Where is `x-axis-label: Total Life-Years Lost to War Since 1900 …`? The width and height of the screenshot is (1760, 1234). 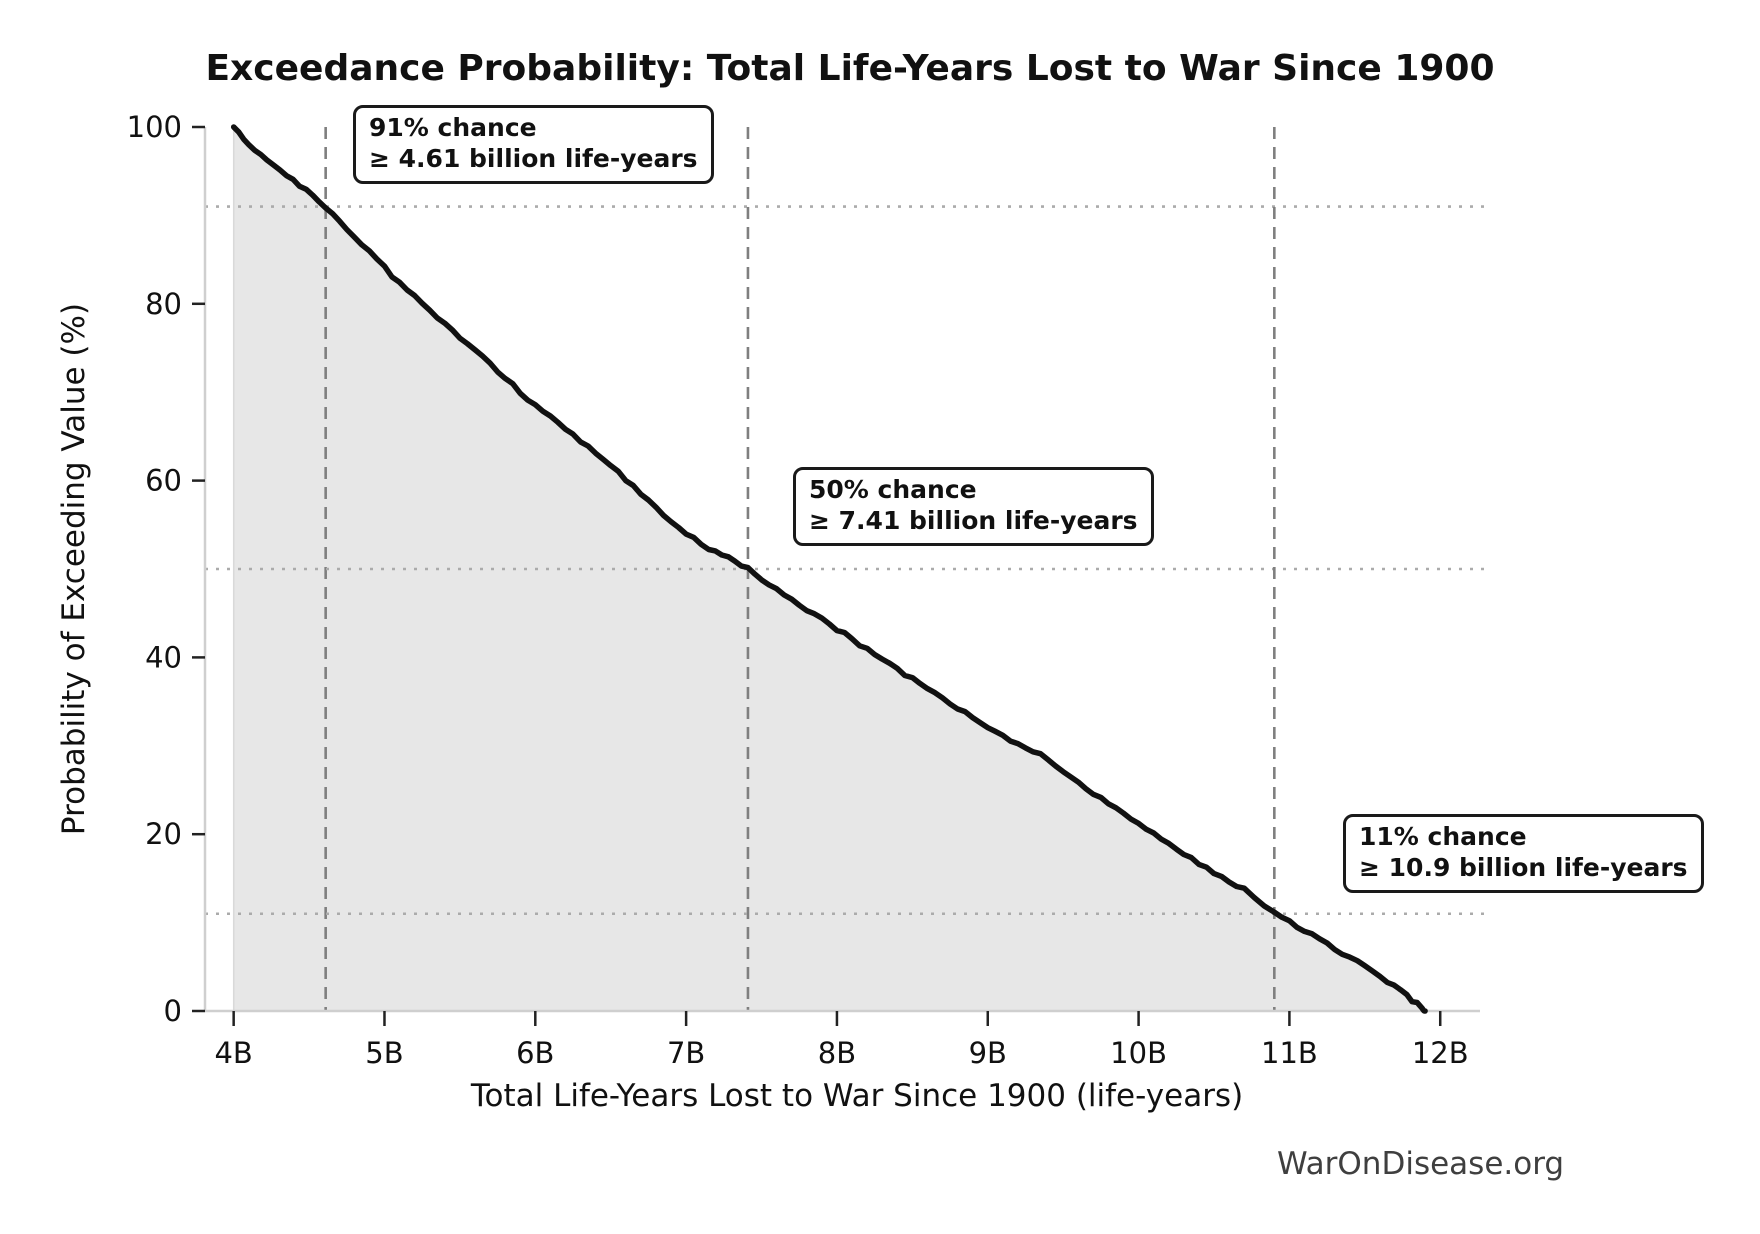 x-axis-label: Total Life-Years Lost to War Since 1900 … is located at coordinates (857, 1096).